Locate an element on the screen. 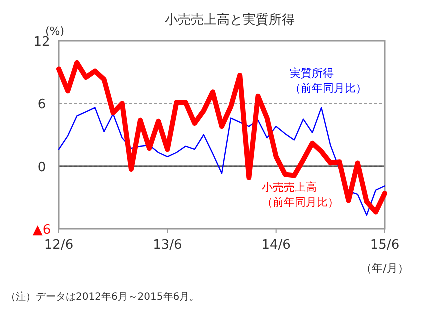  x-tick-label: 14/6 is located at coordinates (276, 245).